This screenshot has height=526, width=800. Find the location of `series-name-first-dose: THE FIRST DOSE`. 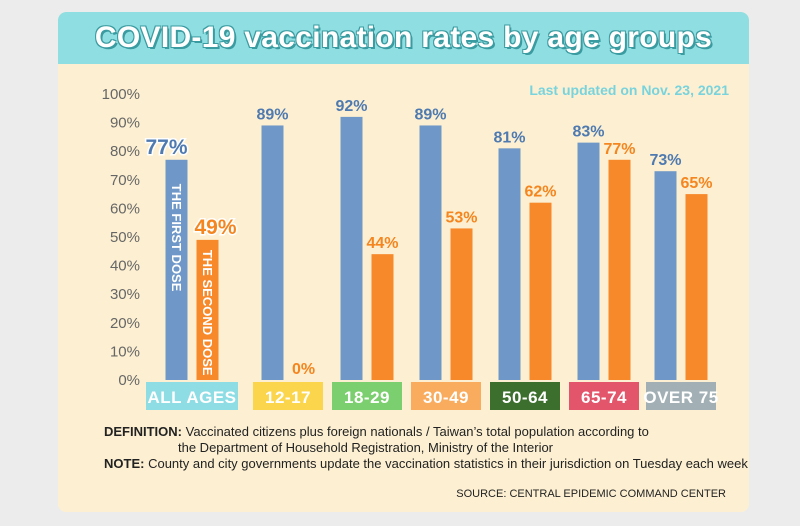

series-name-first-dose: THE FIRST DOSE is located at coordinates (176, 238).